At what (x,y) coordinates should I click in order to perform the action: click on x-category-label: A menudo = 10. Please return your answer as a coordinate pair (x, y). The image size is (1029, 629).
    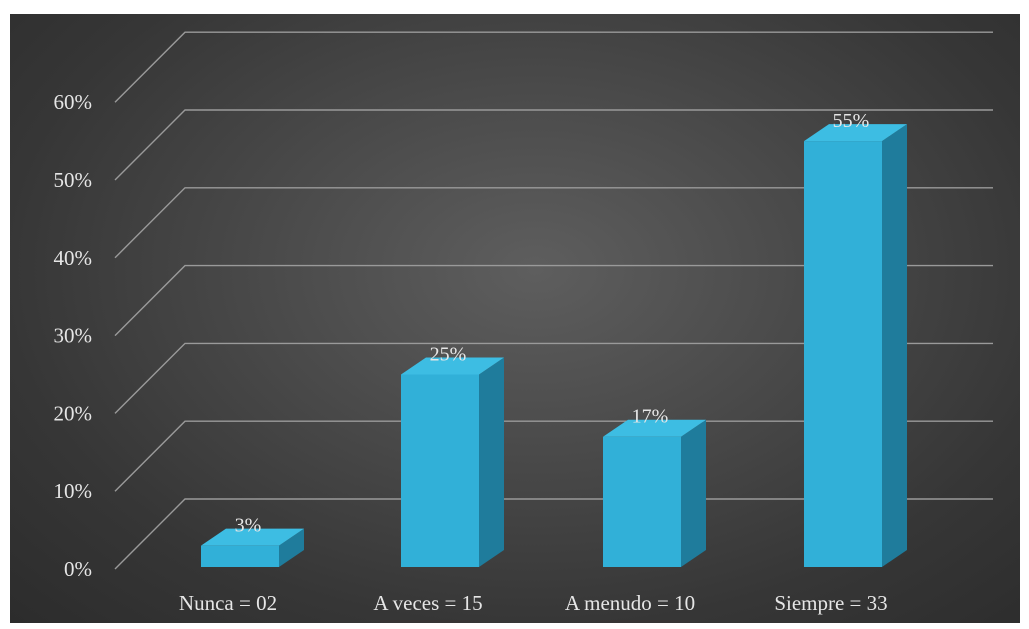
    Looking at the image, I should click on (630, 603).